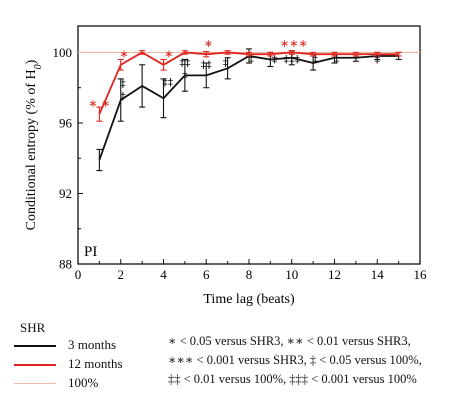 The height and width of the screenshot is (406, 474). I want to click on y-tick-label-2: 96, so click(66, 122).